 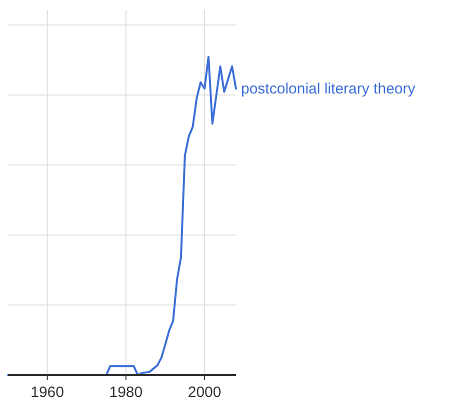 What do you see at coordinates (47, 392) in the screenshot?
I see `x-tick-label: 1960` at bounding box center [47, 392].